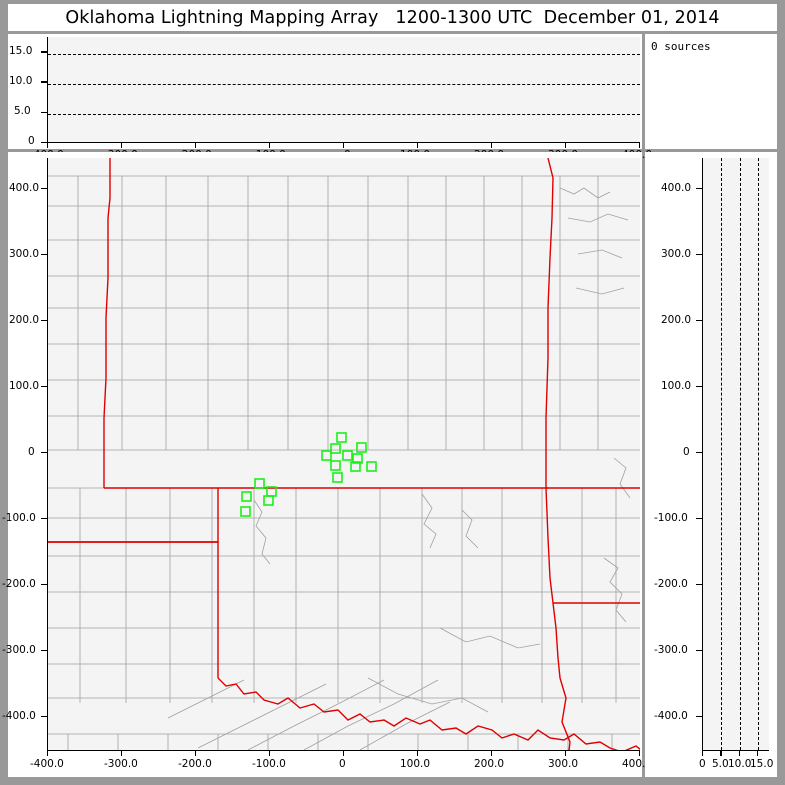 This screenshot has height=785, width=785. Describe the element at coordinates (671, 518) in the screenshot. I see `ytick-label-m100: -100.0` at that location.